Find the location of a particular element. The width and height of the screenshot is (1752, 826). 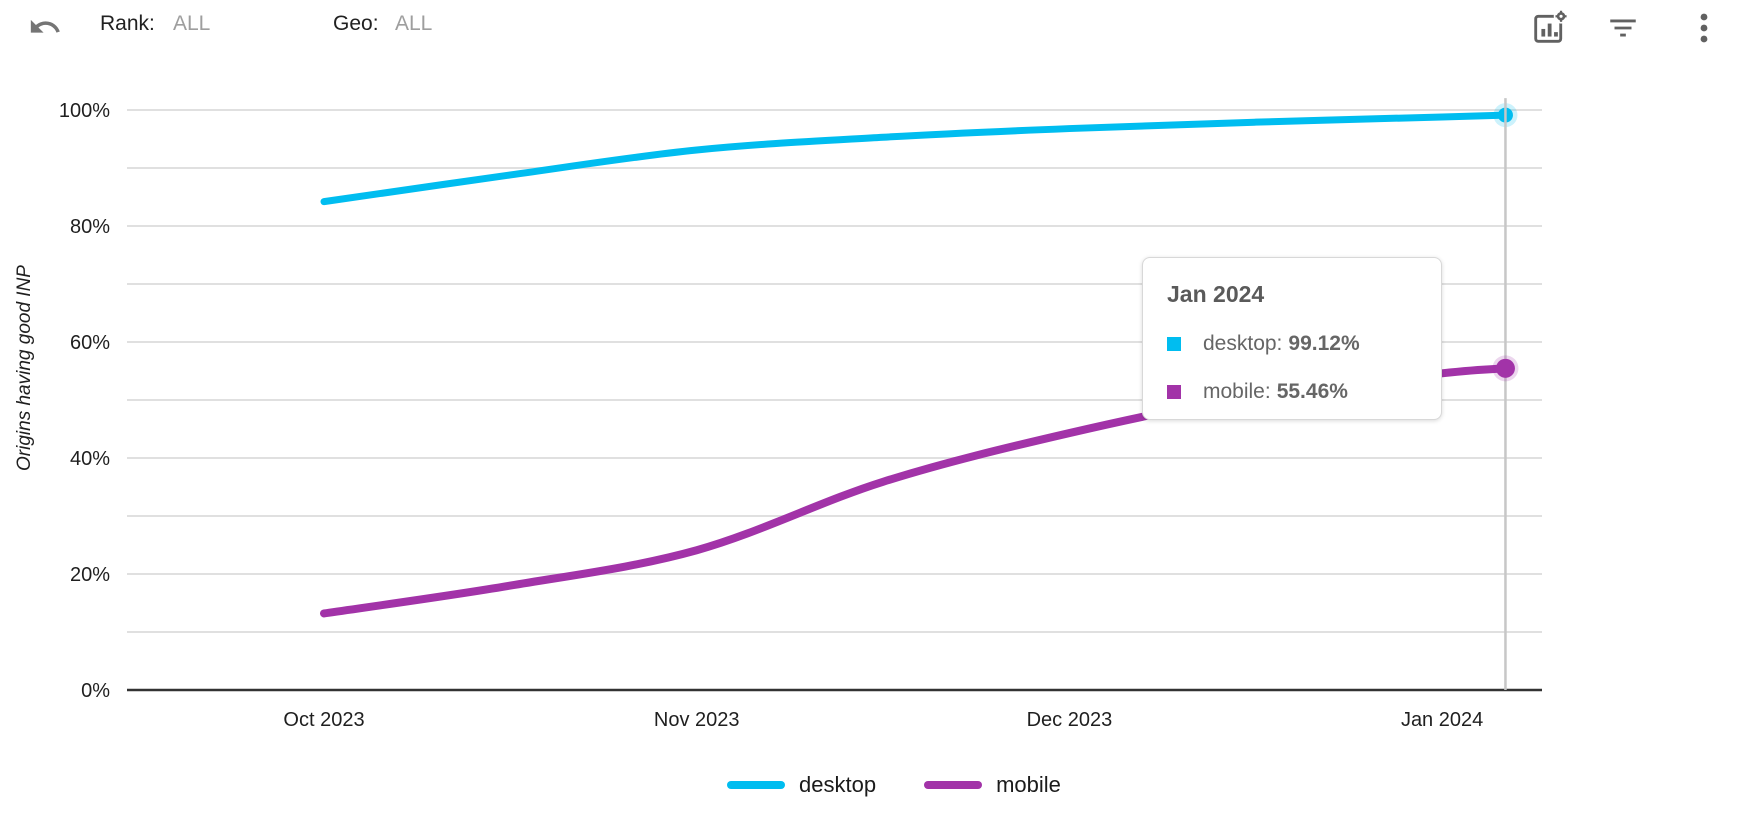

y-tick-label-40%: 40% is located at coordinates (90, 459).